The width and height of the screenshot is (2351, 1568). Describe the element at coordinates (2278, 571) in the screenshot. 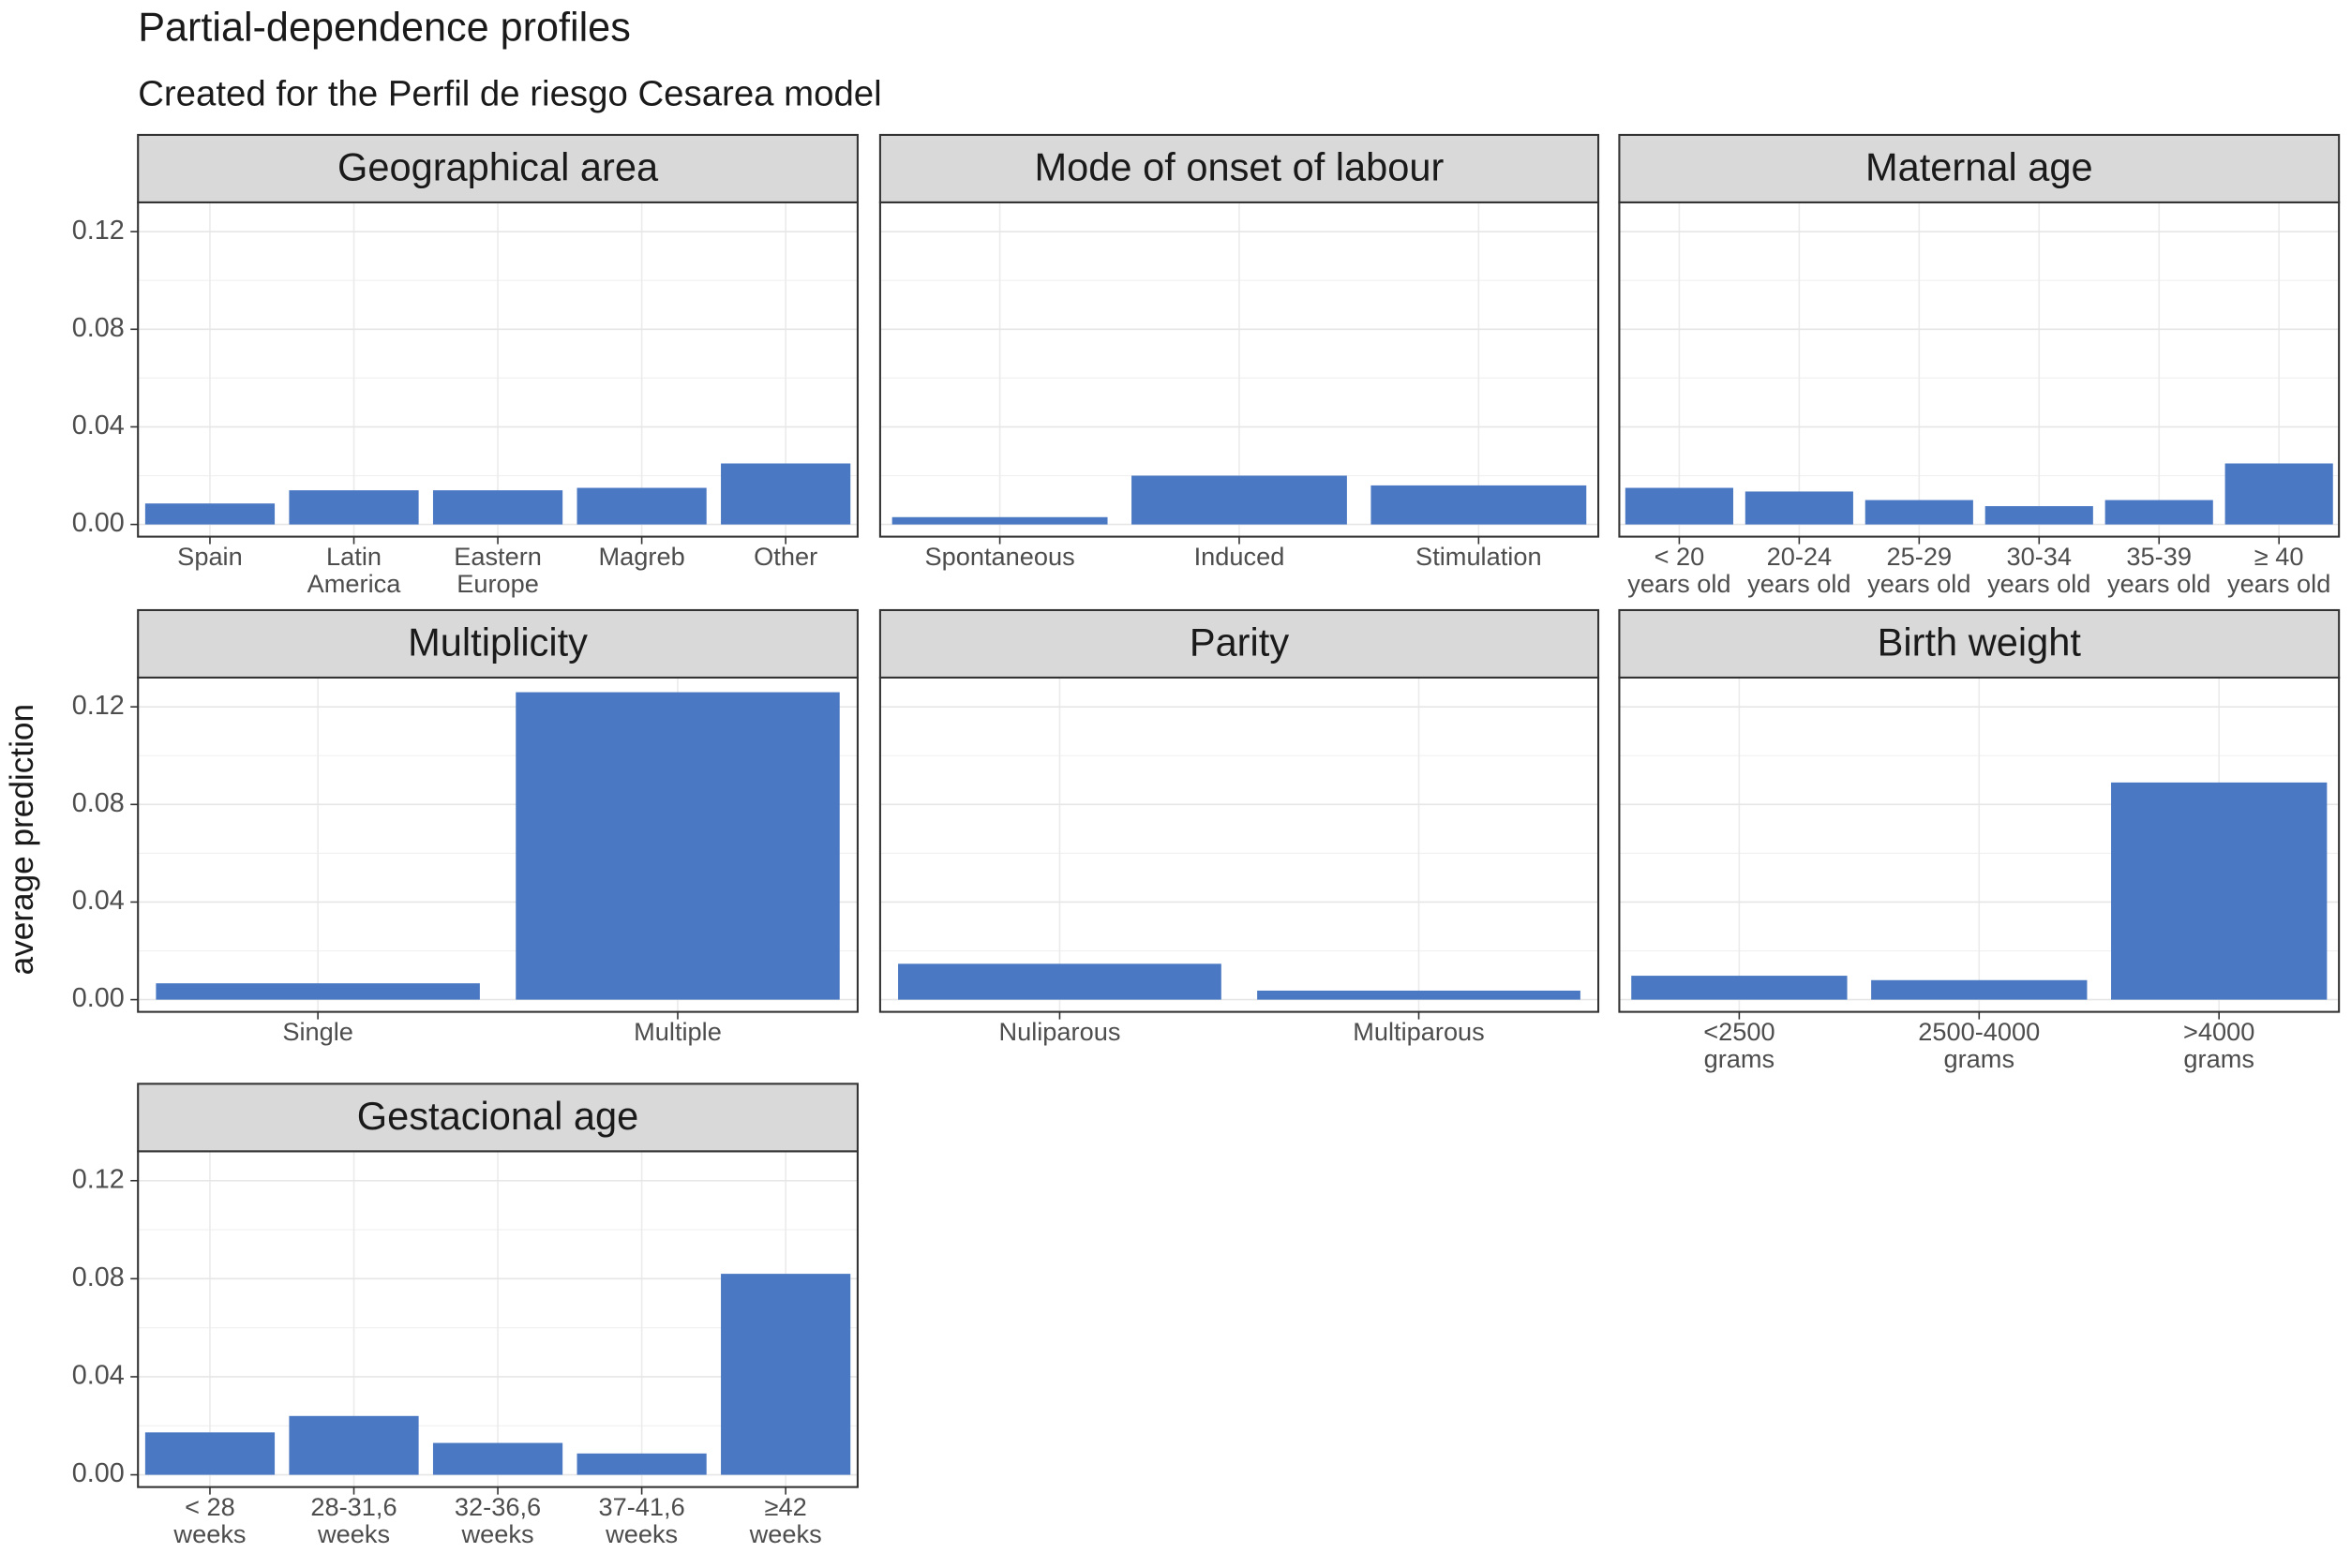

I see `x-tick-label: ≥ 40 years old` at that location.